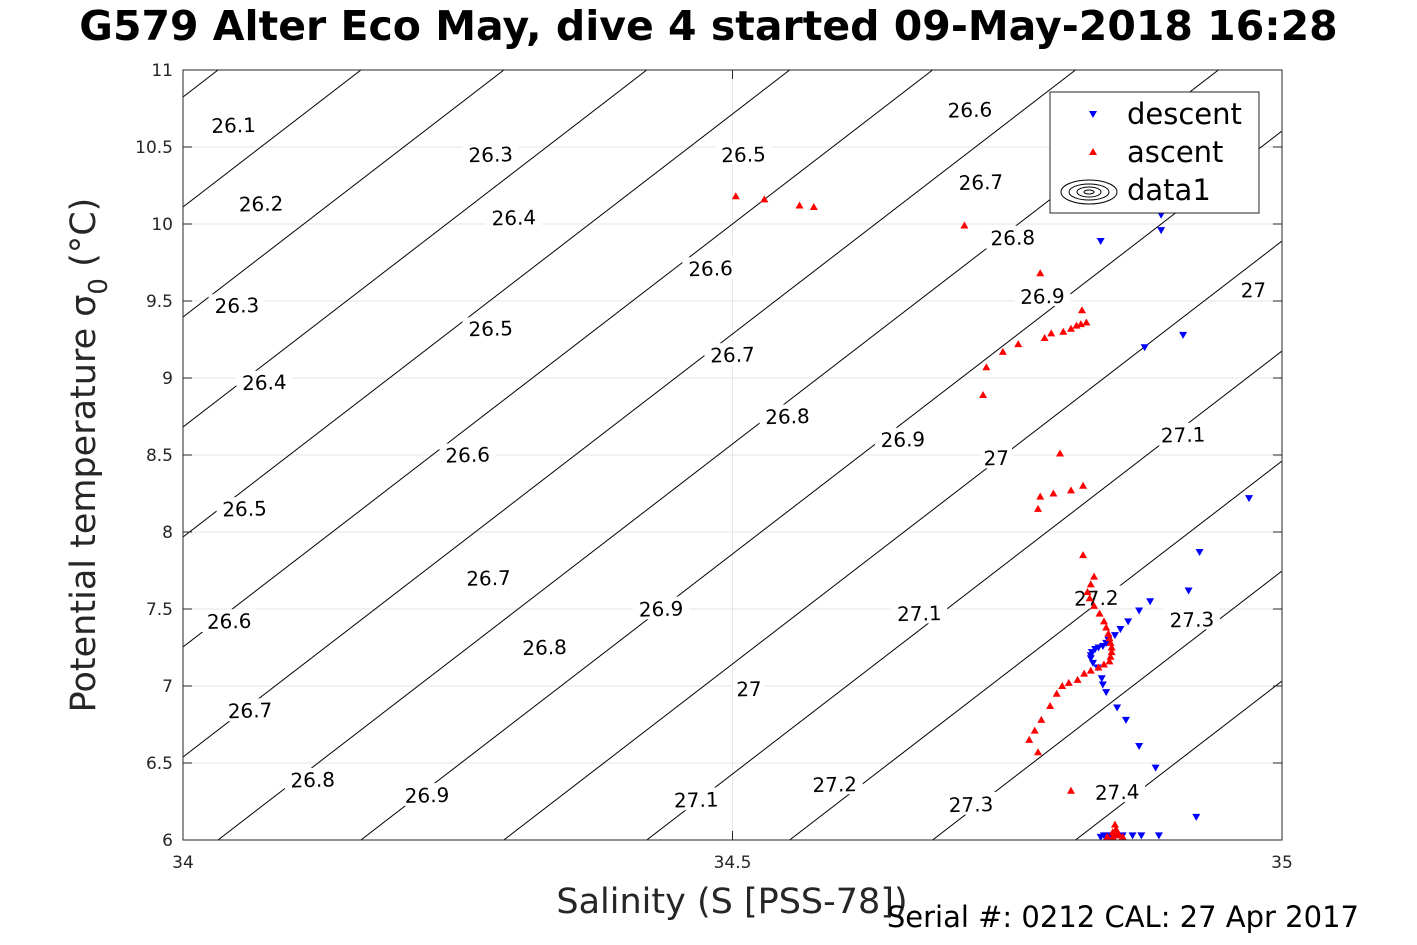 The width and height of the screenshot is (1417, 945). What do you see at coordinates (1169, 190) in the screenshot?
I see `legend-data1-label: data1` at bounding box center [1169, 190].